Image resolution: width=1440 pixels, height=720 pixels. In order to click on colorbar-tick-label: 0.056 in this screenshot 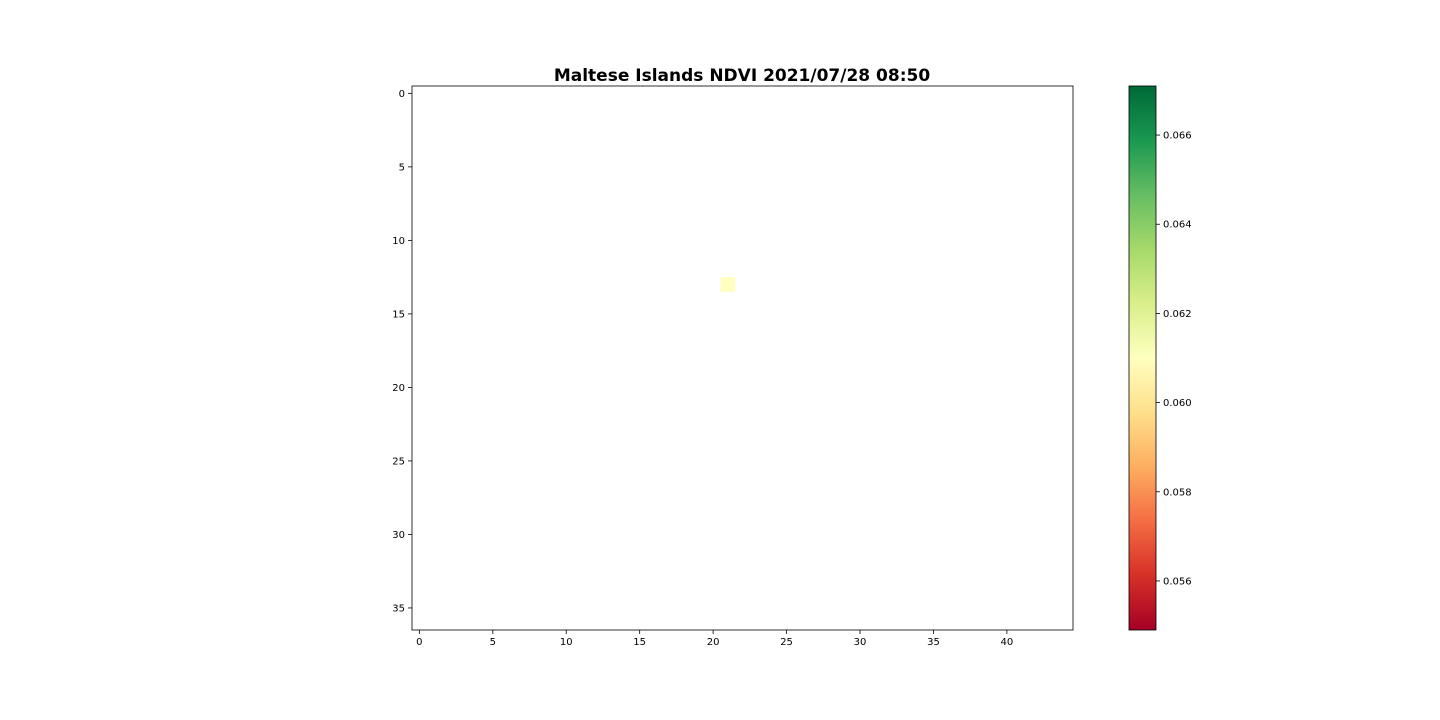, I will do `click(1177, 581)`.